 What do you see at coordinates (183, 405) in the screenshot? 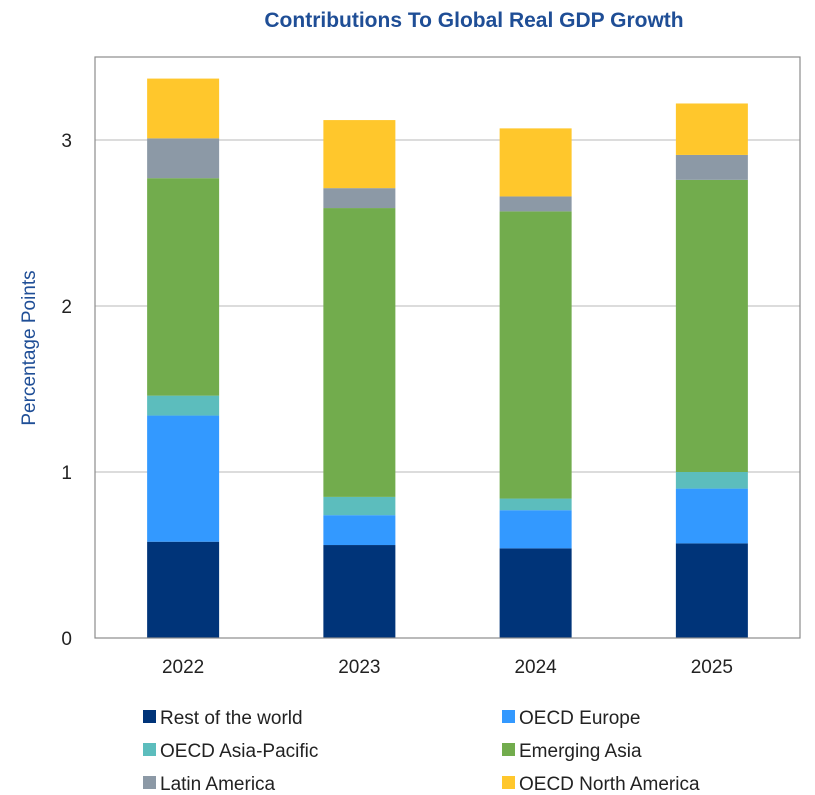
I see `bar-segment-oecd-asia-pacific-2022` at bounding box center [183, 405].